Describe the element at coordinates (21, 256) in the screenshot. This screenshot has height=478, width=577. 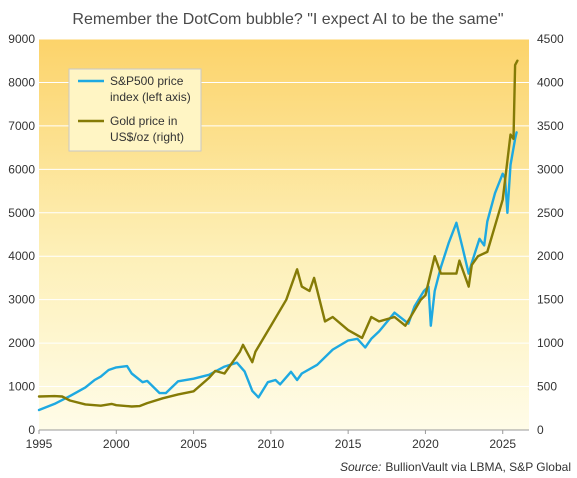
I see `left-tick-4000: 4000` at that location.